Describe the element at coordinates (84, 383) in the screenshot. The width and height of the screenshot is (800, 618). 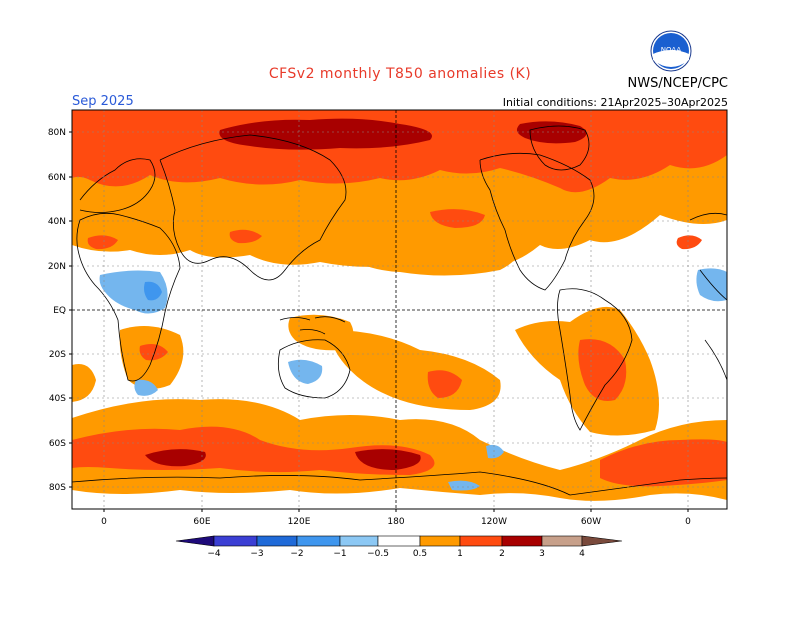
I see `anomaly-region-sw-orange` at that location.